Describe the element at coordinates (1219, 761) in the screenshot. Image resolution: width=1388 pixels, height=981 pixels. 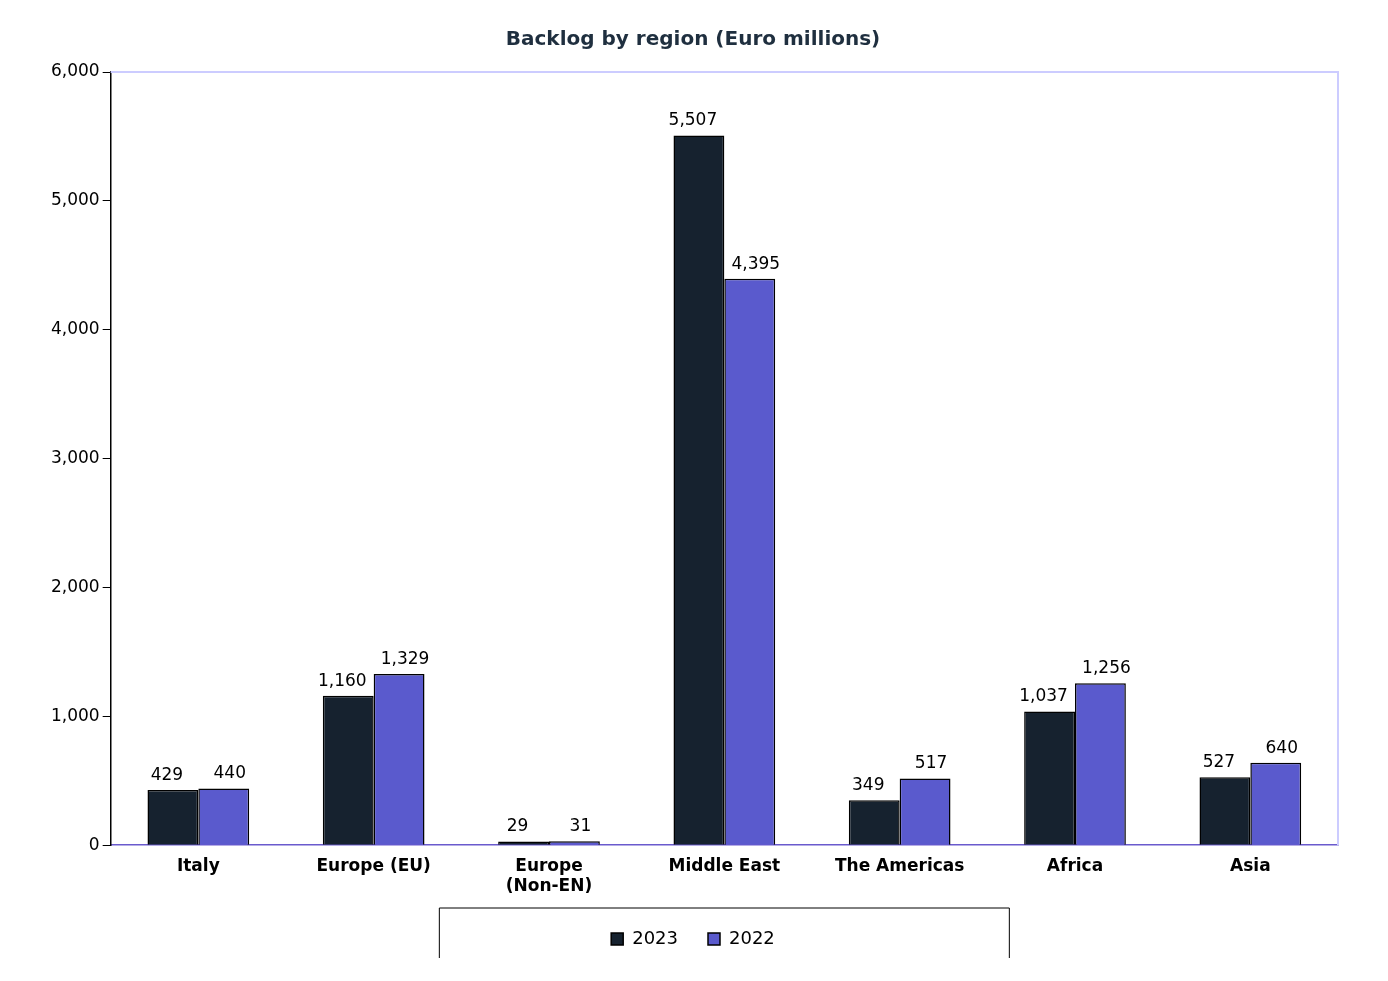
I see `data-label: 527` at that location.